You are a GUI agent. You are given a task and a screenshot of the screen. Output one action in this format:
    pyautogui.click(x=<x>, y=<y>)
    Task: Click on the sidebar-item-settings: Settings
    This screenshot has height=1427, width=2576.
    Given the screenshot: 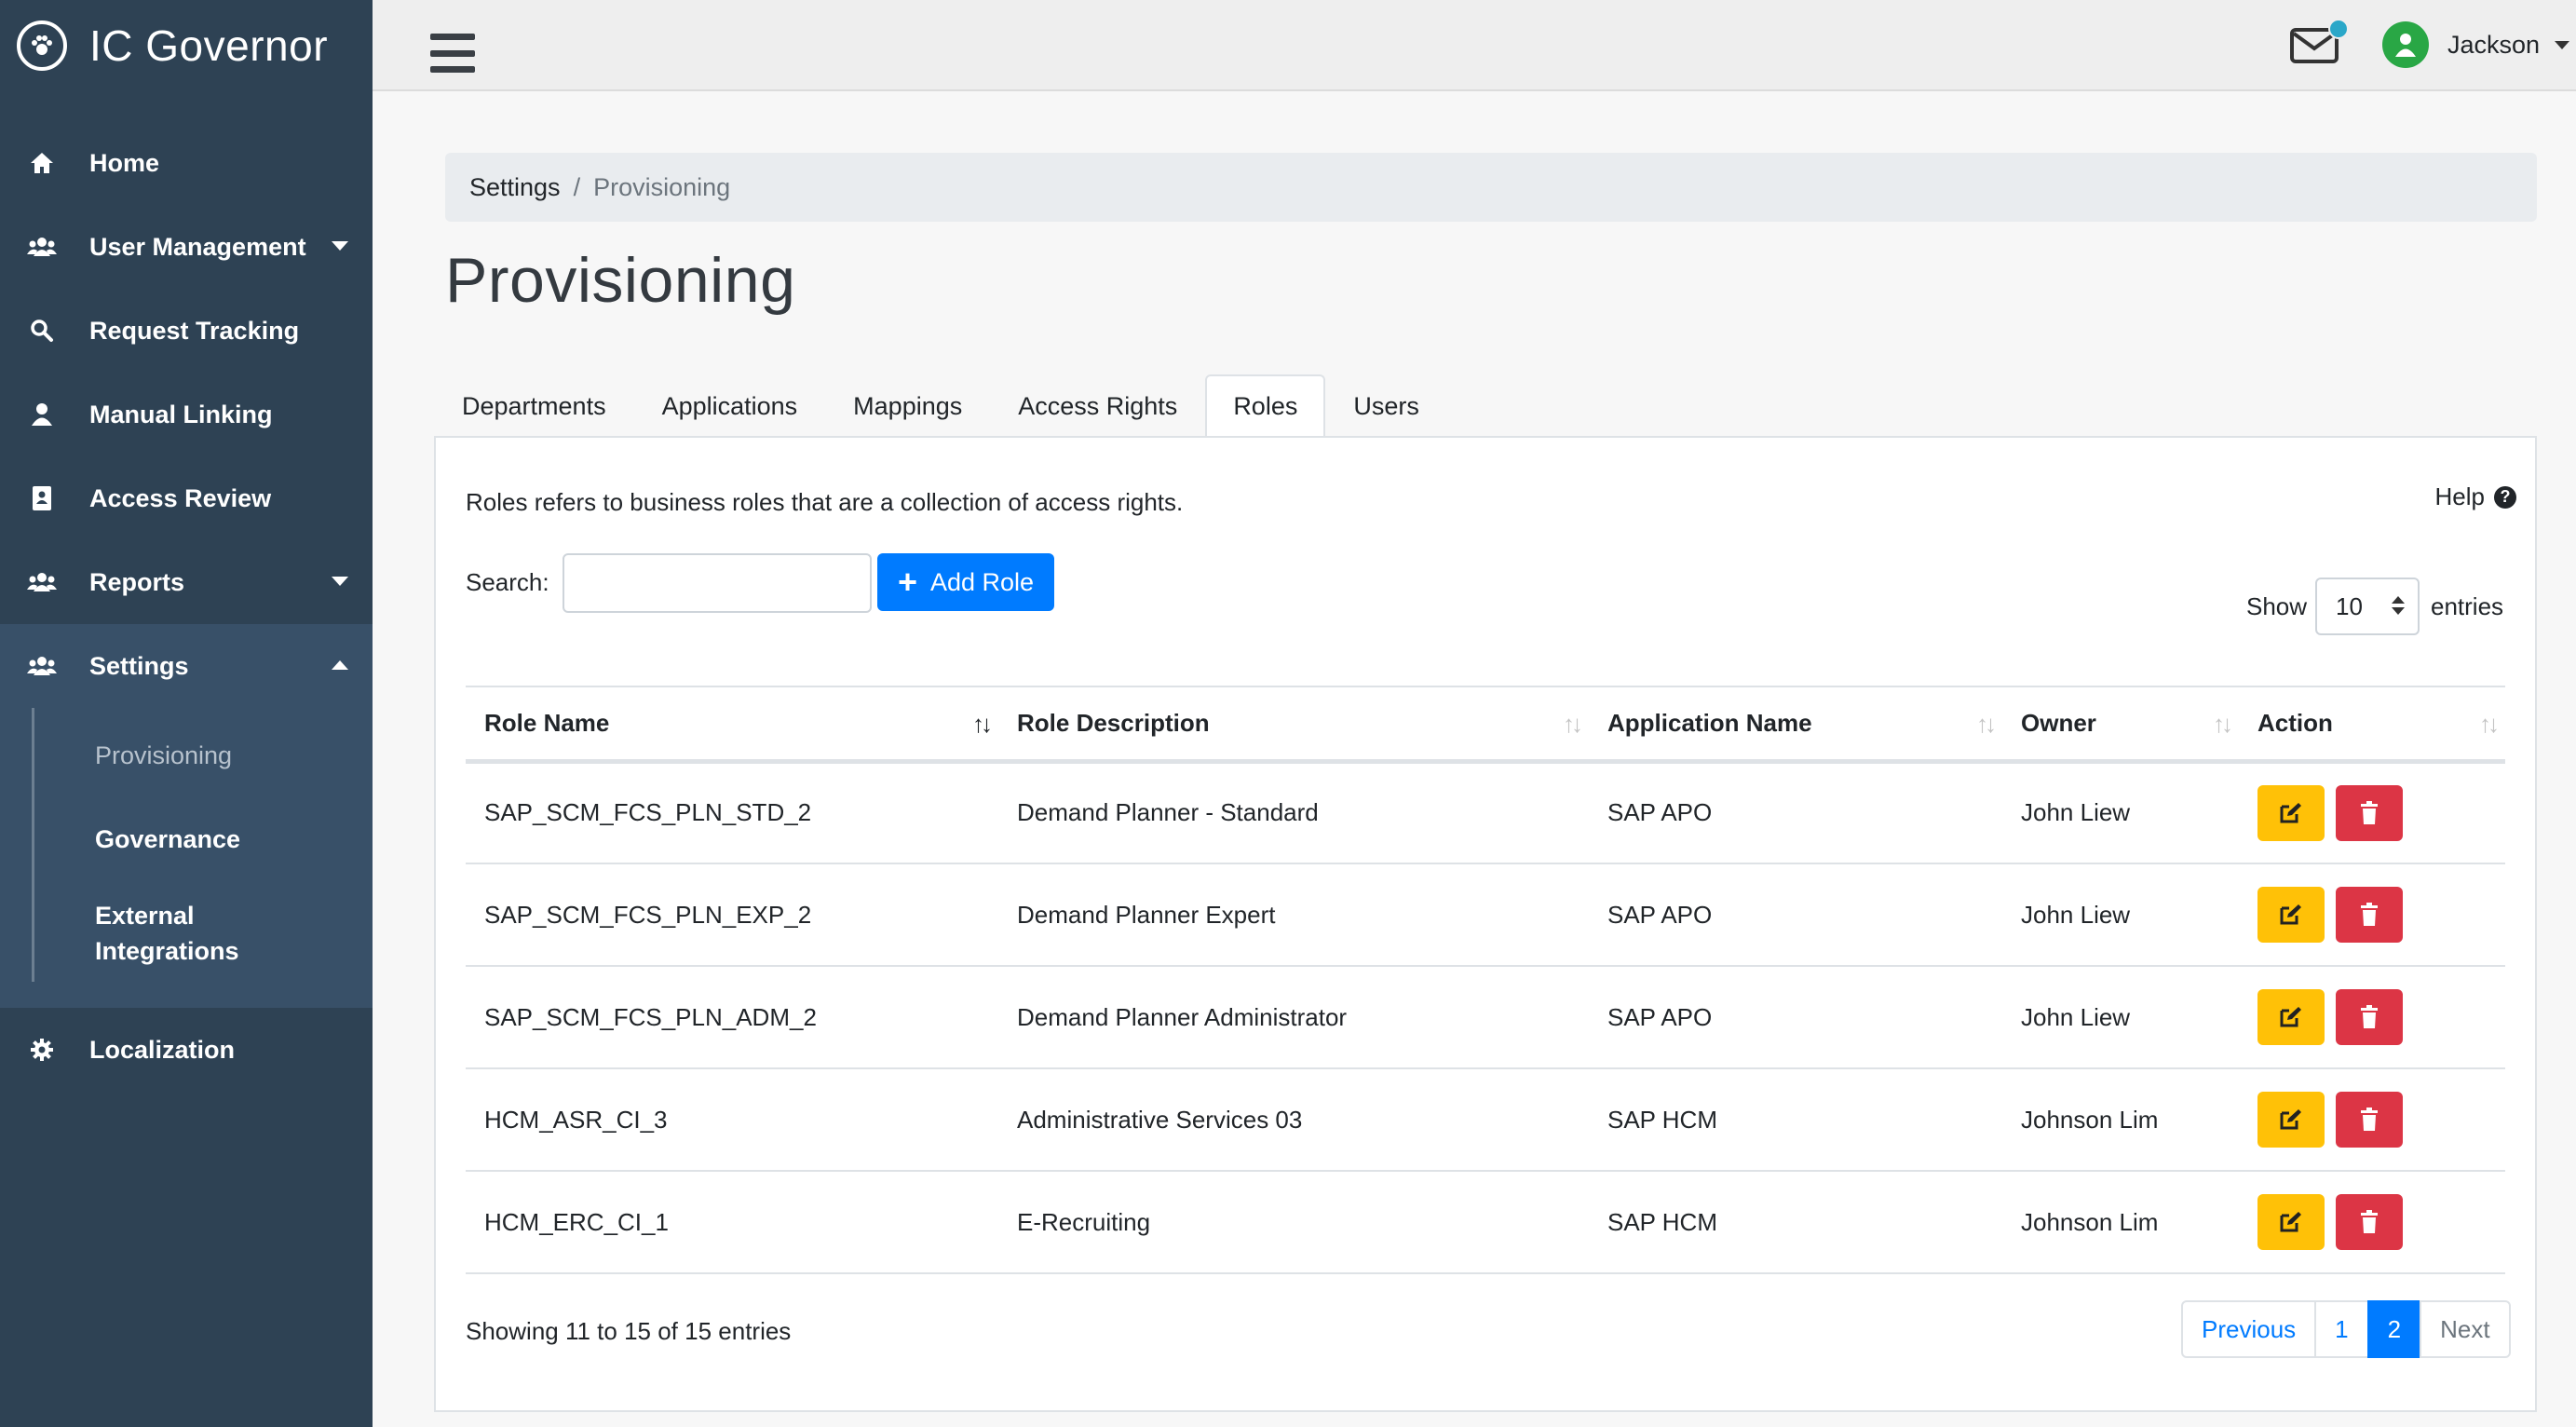 What is the action you would take?
    pyautogui.click(x=186, y=666)
    